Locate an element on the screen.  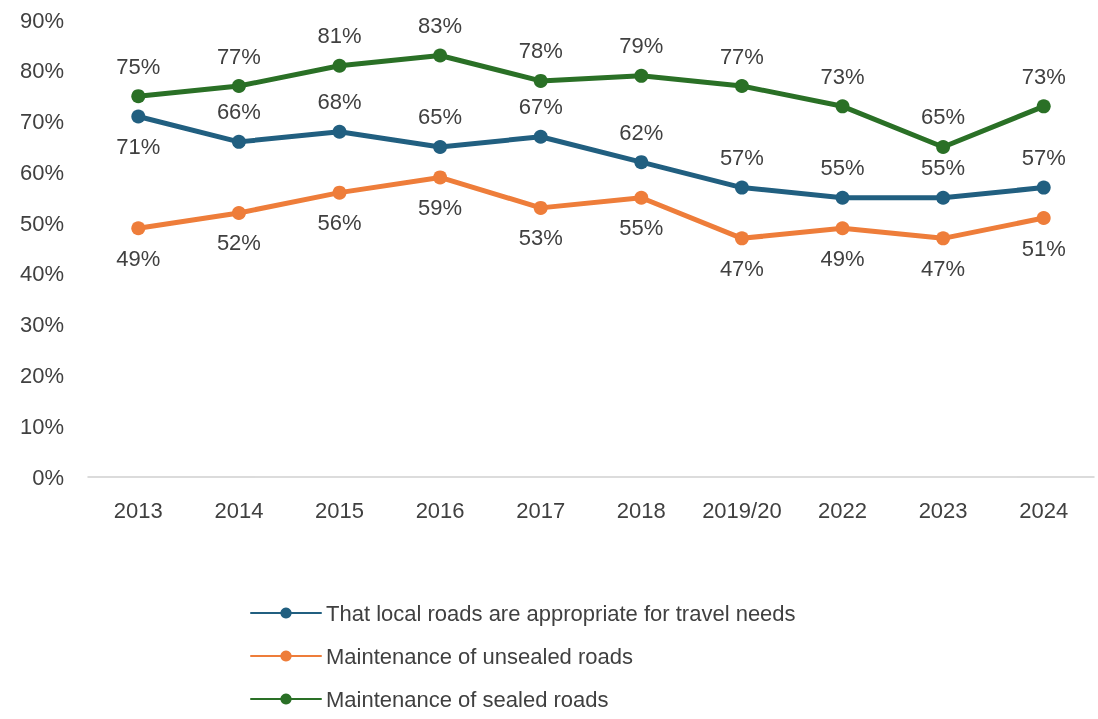
data-label: 66% is located at coordinates (238, 112).